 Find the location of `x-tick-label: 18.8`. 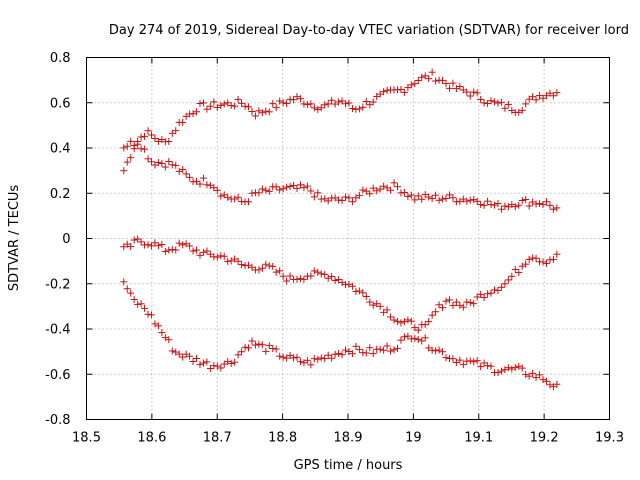

x-tick-label: 18.8 is located at coordinates (282, 438).